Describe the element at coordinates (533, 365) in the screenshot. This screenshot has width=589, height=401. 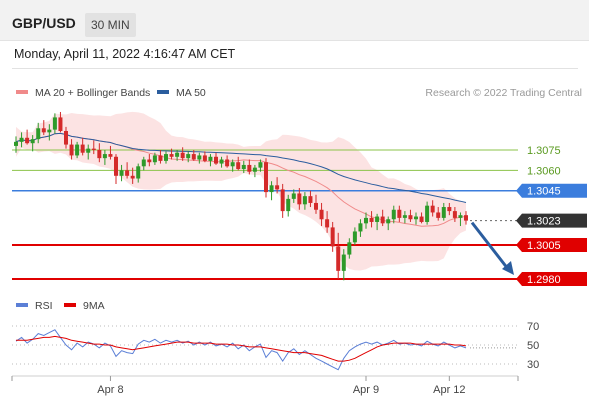
I see `rsi-tick-30: 30` at that location.